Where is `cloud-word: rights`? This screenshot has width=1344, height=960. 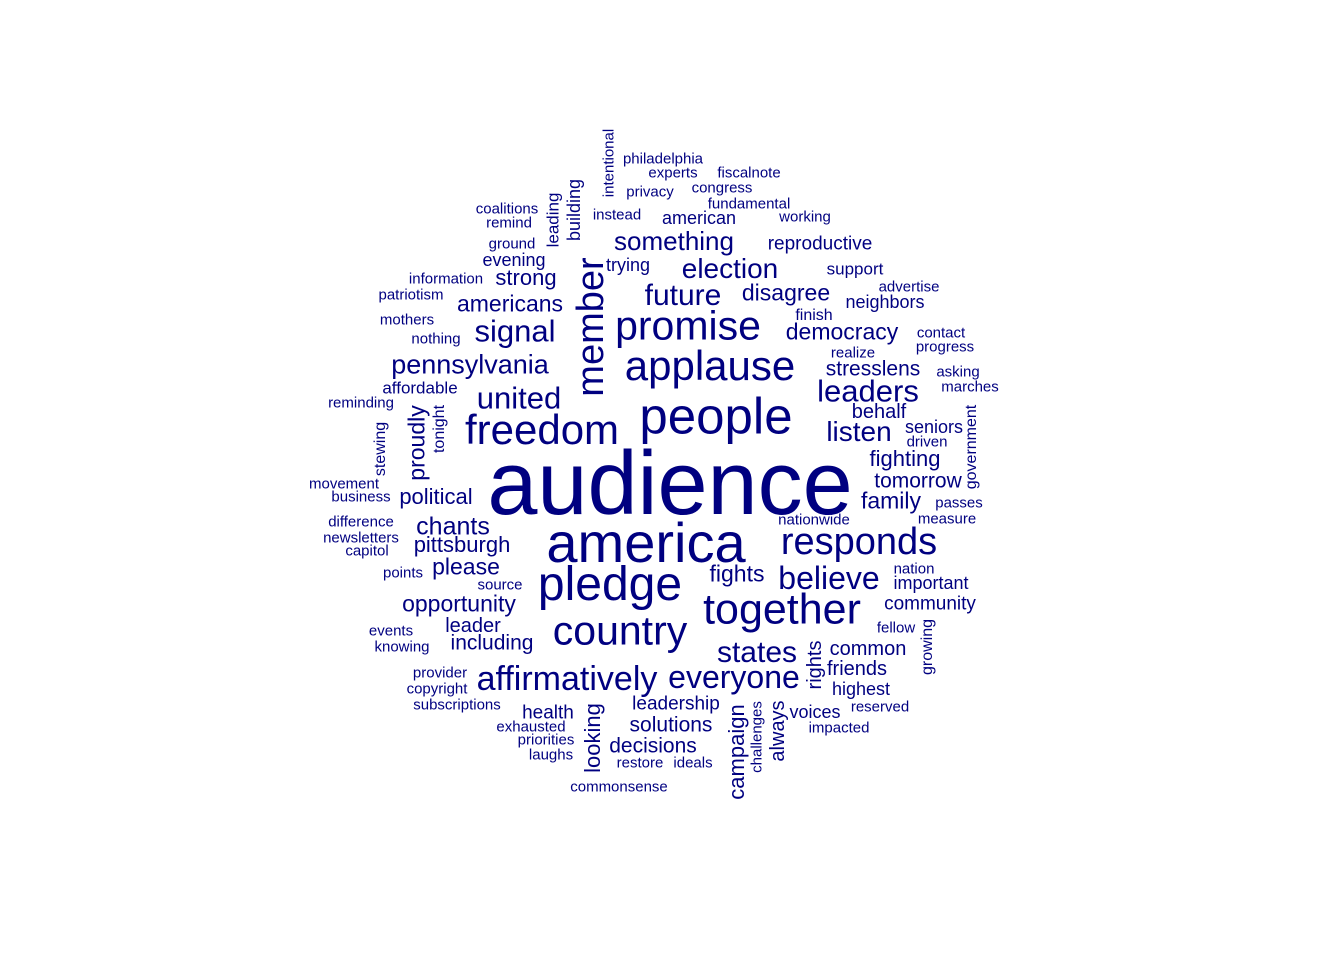 cloud-word: rights is located at coordinates (815, 665).